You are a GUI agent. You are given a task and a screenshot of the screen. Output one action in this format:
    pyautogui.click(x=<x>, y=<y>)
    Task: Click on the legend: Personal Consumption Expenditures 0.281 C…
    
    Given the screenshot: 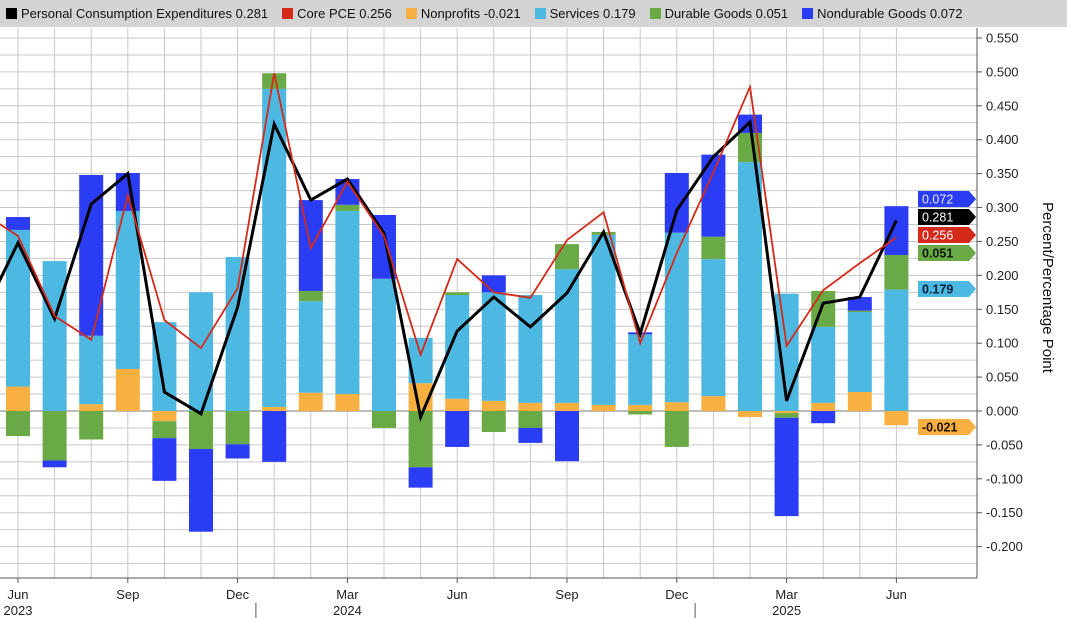 What is the action you would take?
    pyautogui.click(x=533, y=13)
    